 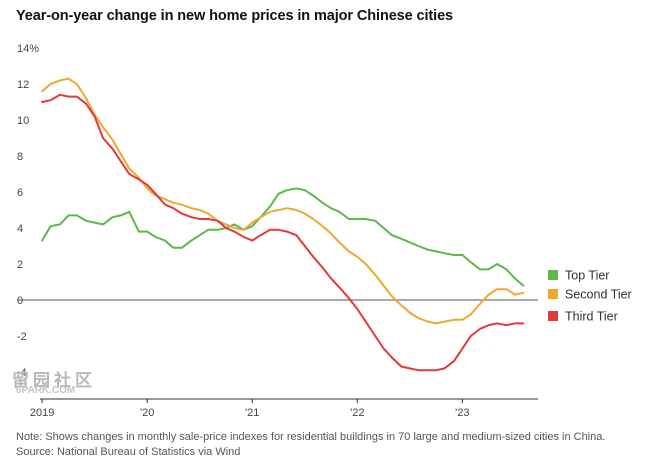 What do you see at coordinates (54, 381) in the screenshot?
I see `watermark-text: 留园社区` at bounding box center [54, 381].